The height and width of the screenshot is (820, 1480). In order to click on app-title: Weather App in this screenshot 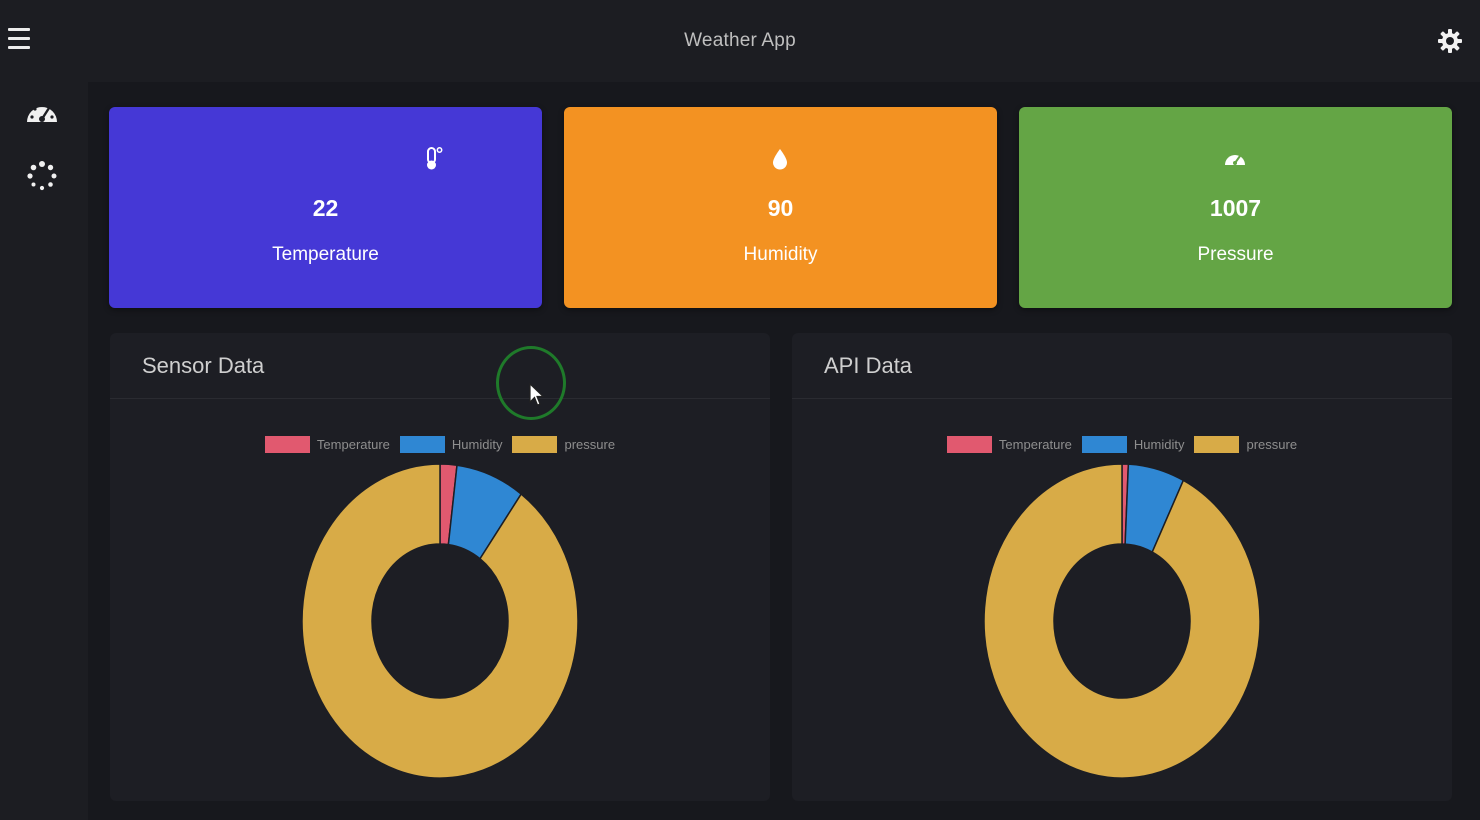, I will do `click(740, 40)`.